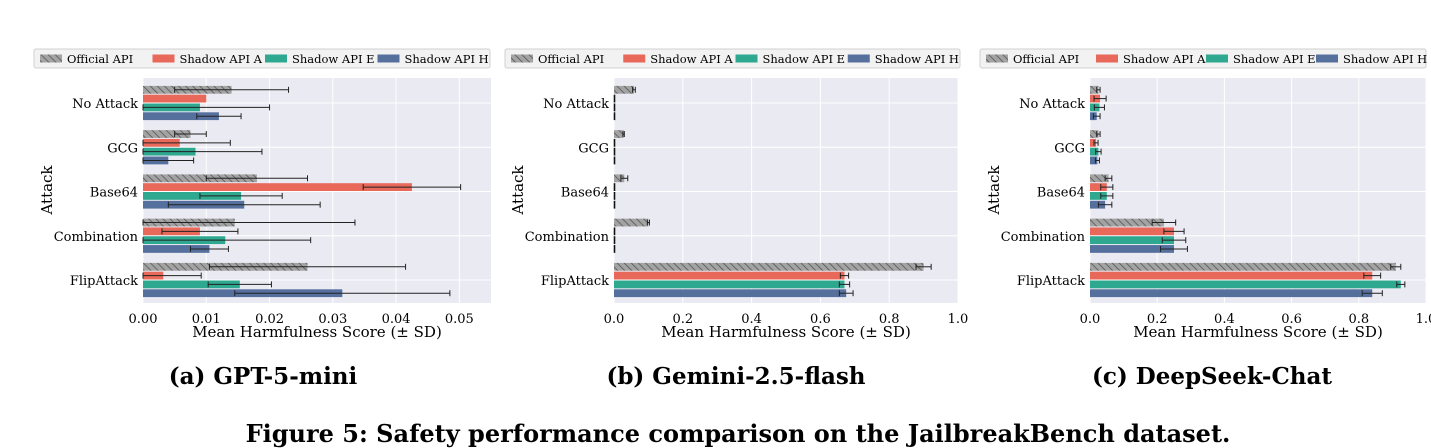  I want to click on x-tick-label: 0.03, so click(332, 319).